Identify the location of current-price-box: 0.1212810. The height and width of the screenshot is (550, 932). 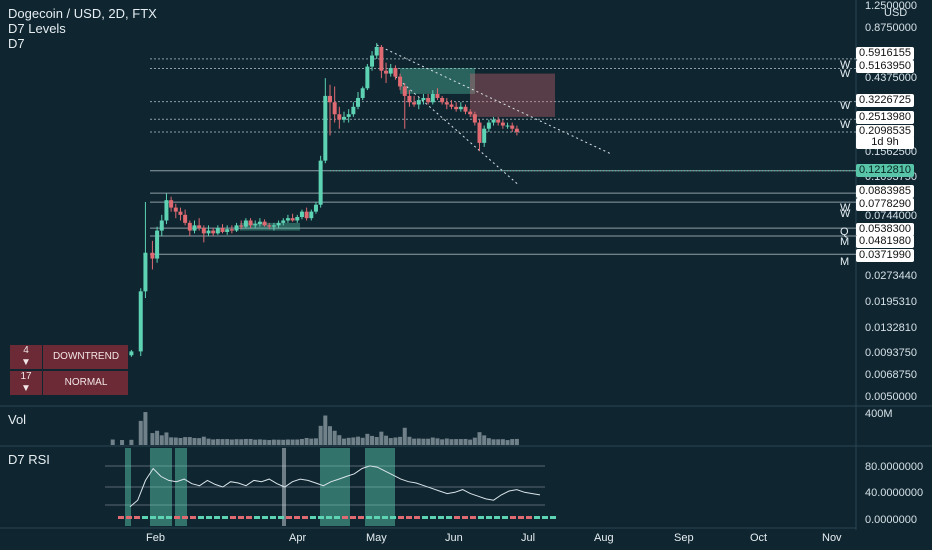
(885, 170).